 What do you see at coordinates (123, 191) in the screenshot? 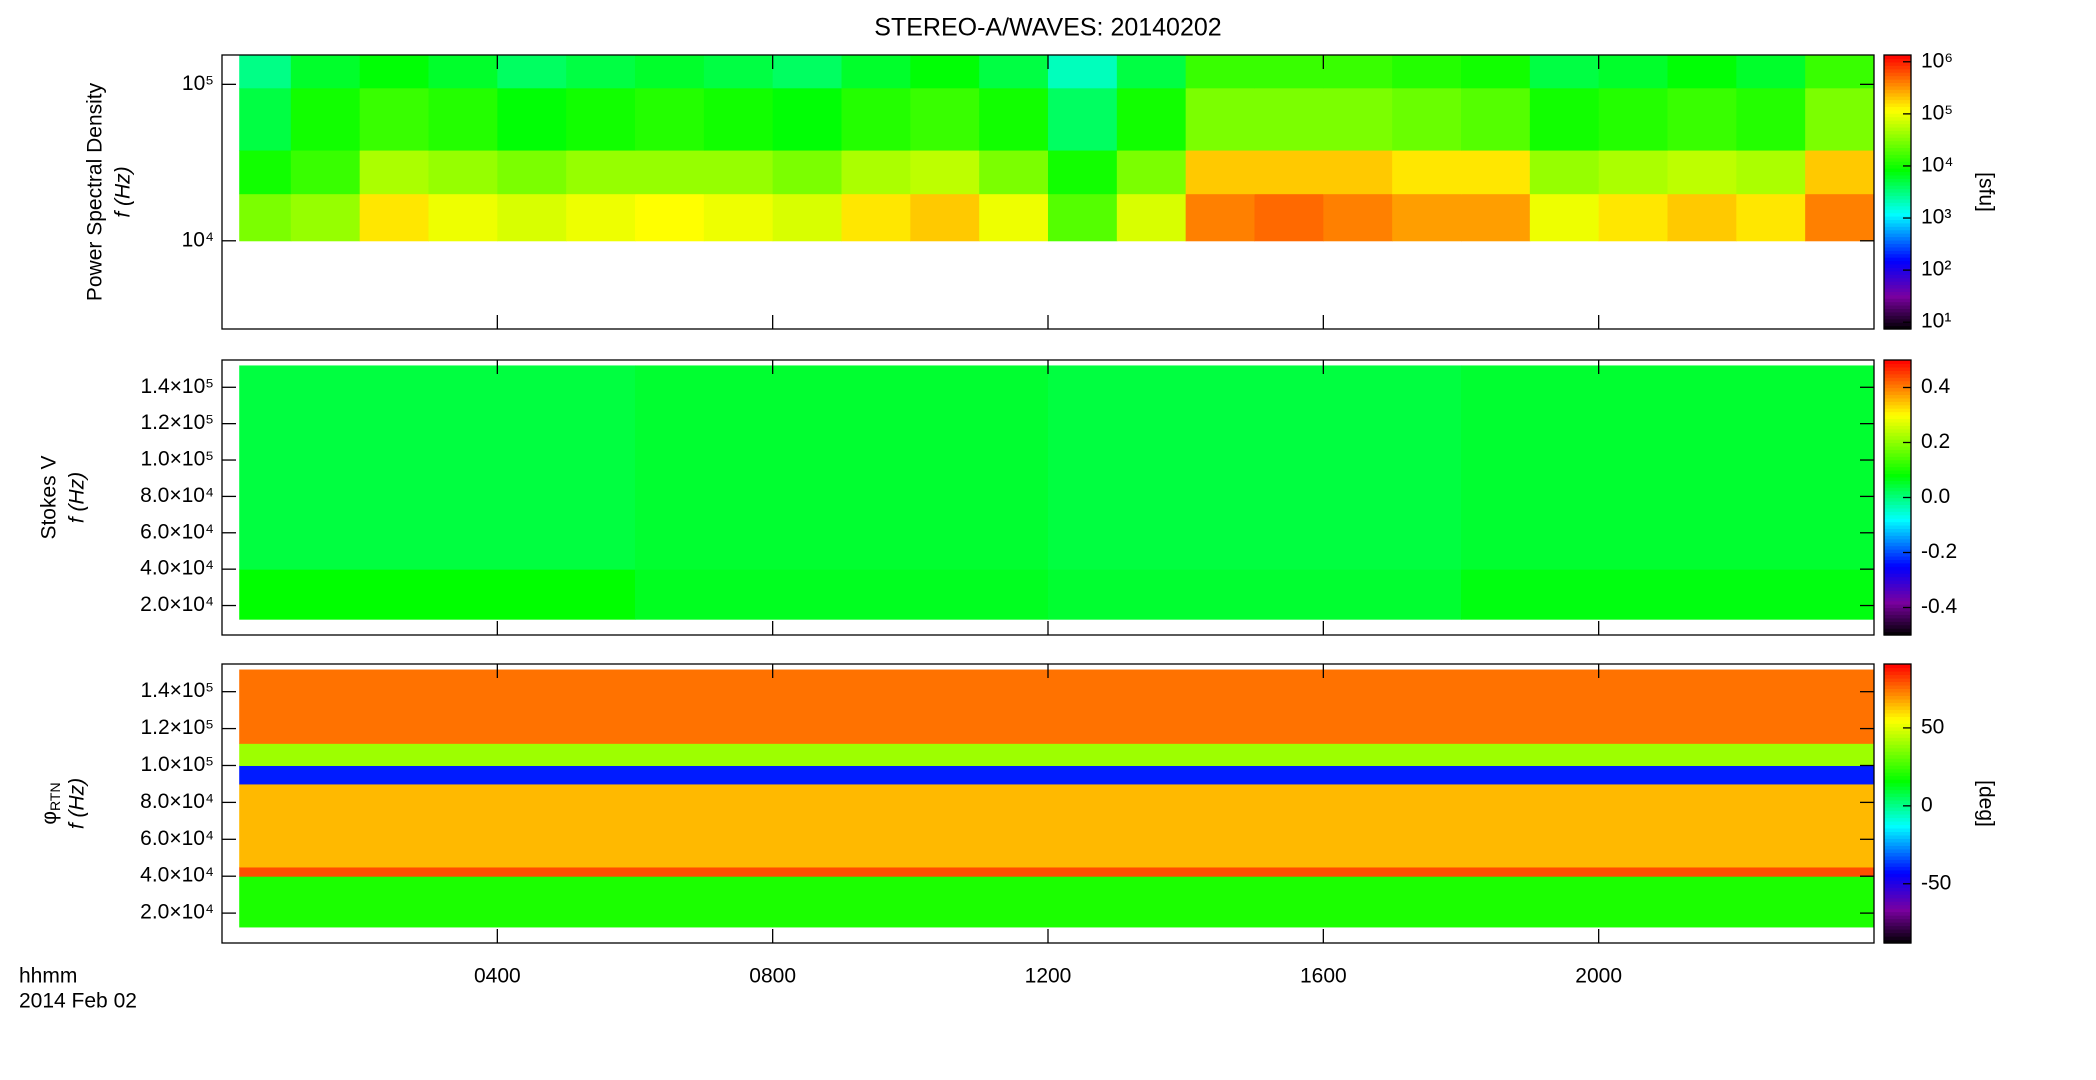
I see `y-axis-label: f (Hz)` at bounding box center [123, 191].